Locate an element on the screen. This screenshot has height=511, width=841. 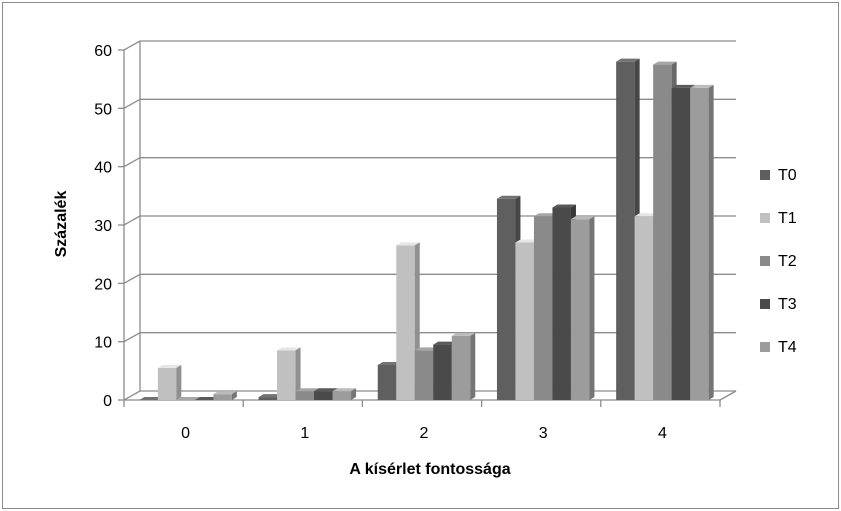
x-tick-label: 2 is located at coordinates (424, 433).